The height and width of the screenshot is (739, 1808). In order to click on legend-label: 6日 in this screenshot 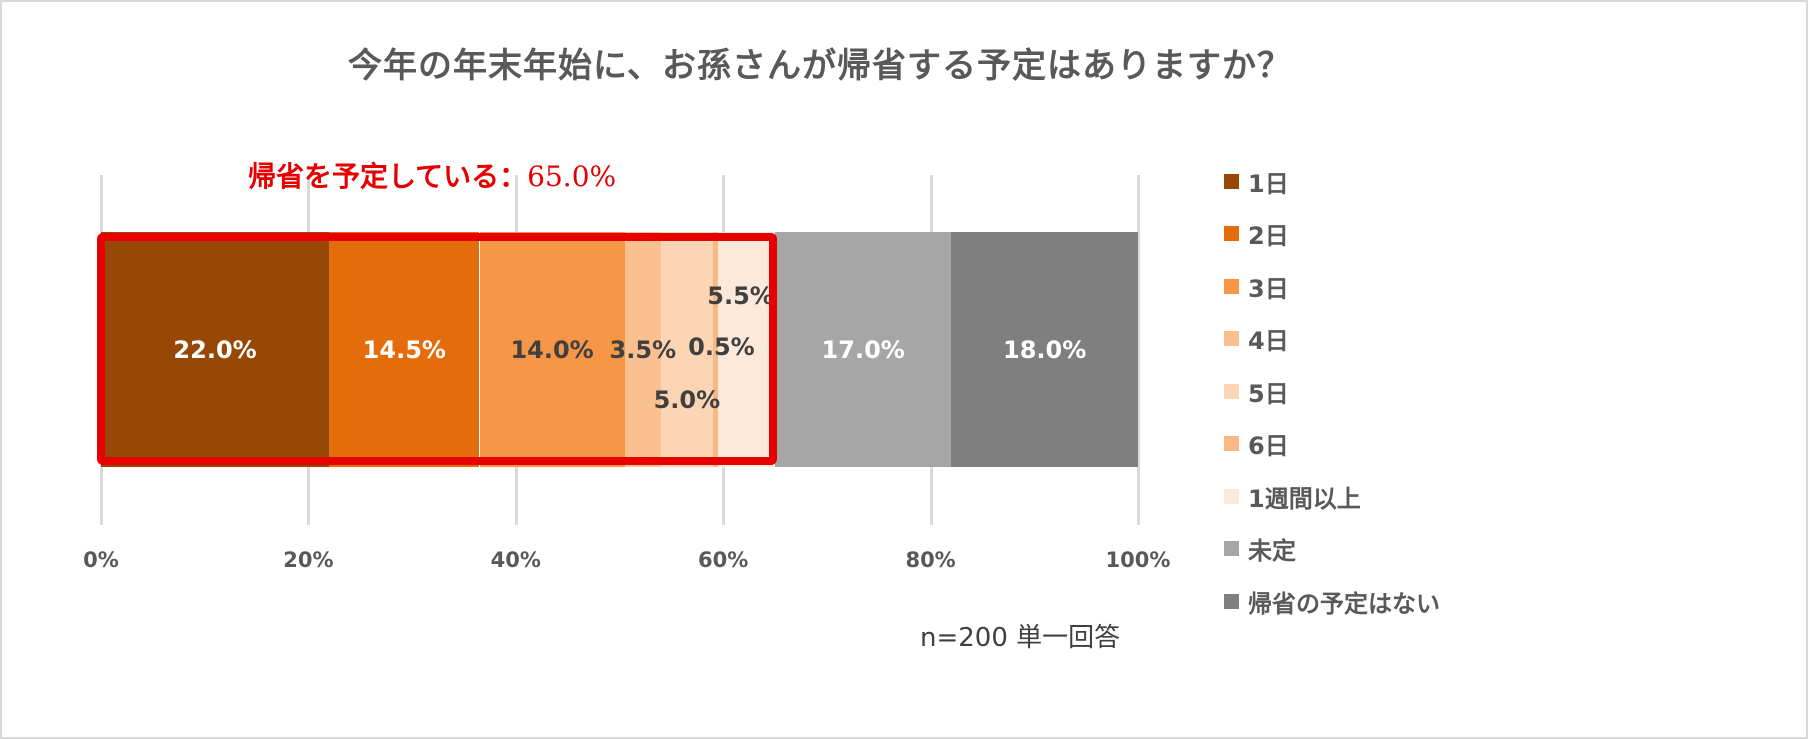, I will do `click(1268, 446)`.